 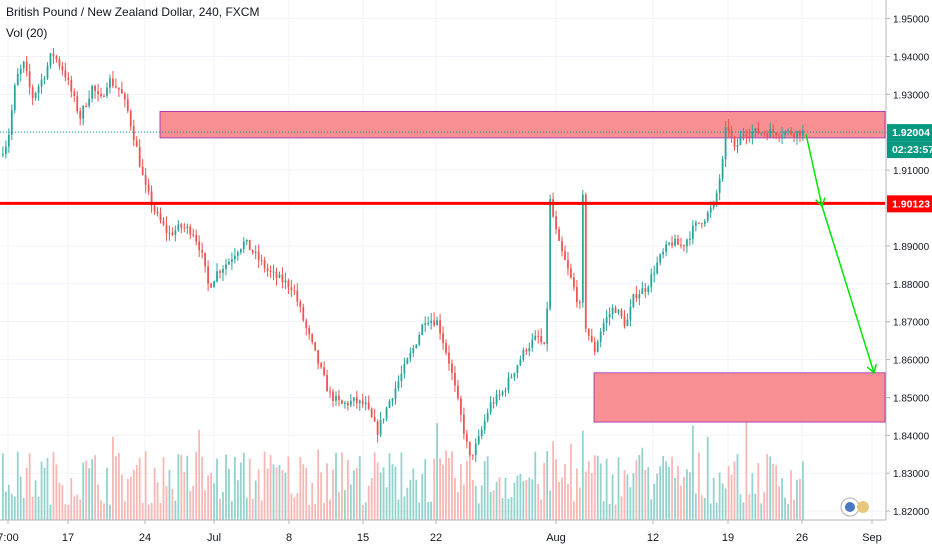 What do you see at coordinates (911, 171) in the screenshot?
I see `price-tick-label: 1.91000` at bounding box center [911, 171].